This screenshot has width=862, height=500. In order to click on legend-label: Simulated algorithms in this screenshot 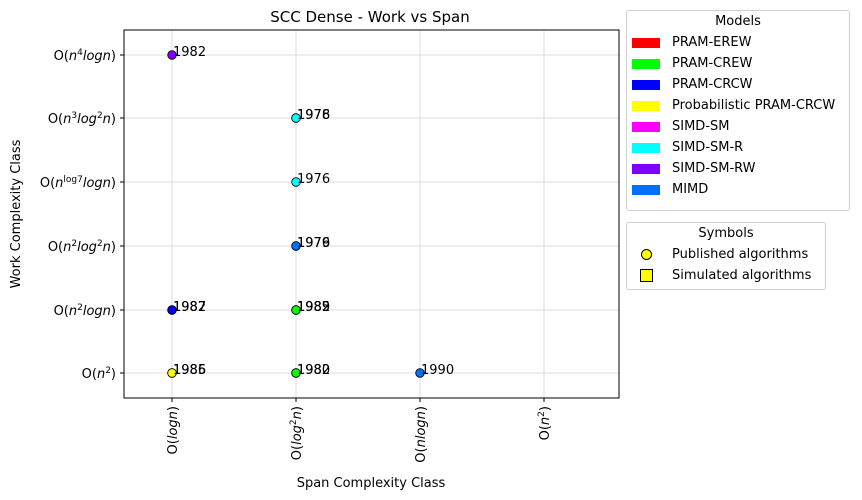, I will do `click(742, 275)`.